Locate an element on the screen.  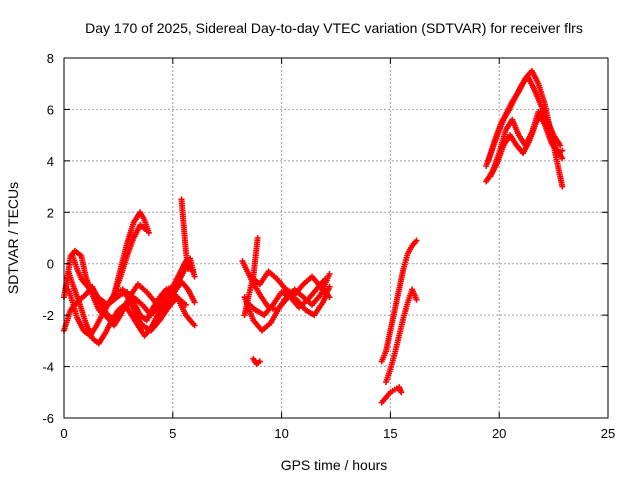
y-tick-label: -4 is located at coordinates (48, 367).